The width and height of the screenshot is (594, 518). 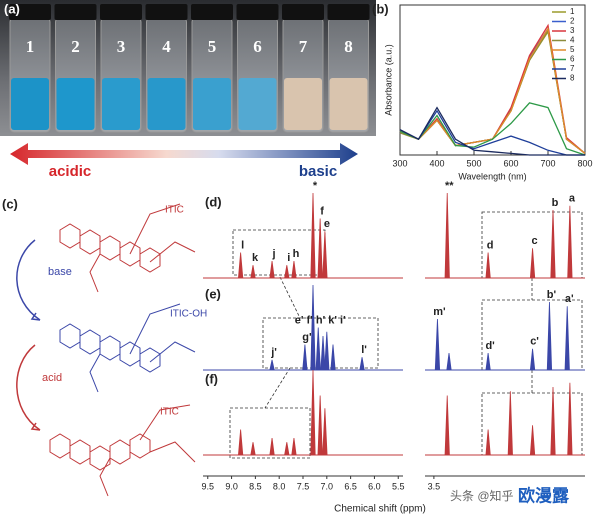 What do you see at coordinates (122, 450) in the screenshot?
I see `structure-bottom` at bounding box center [122, 450].